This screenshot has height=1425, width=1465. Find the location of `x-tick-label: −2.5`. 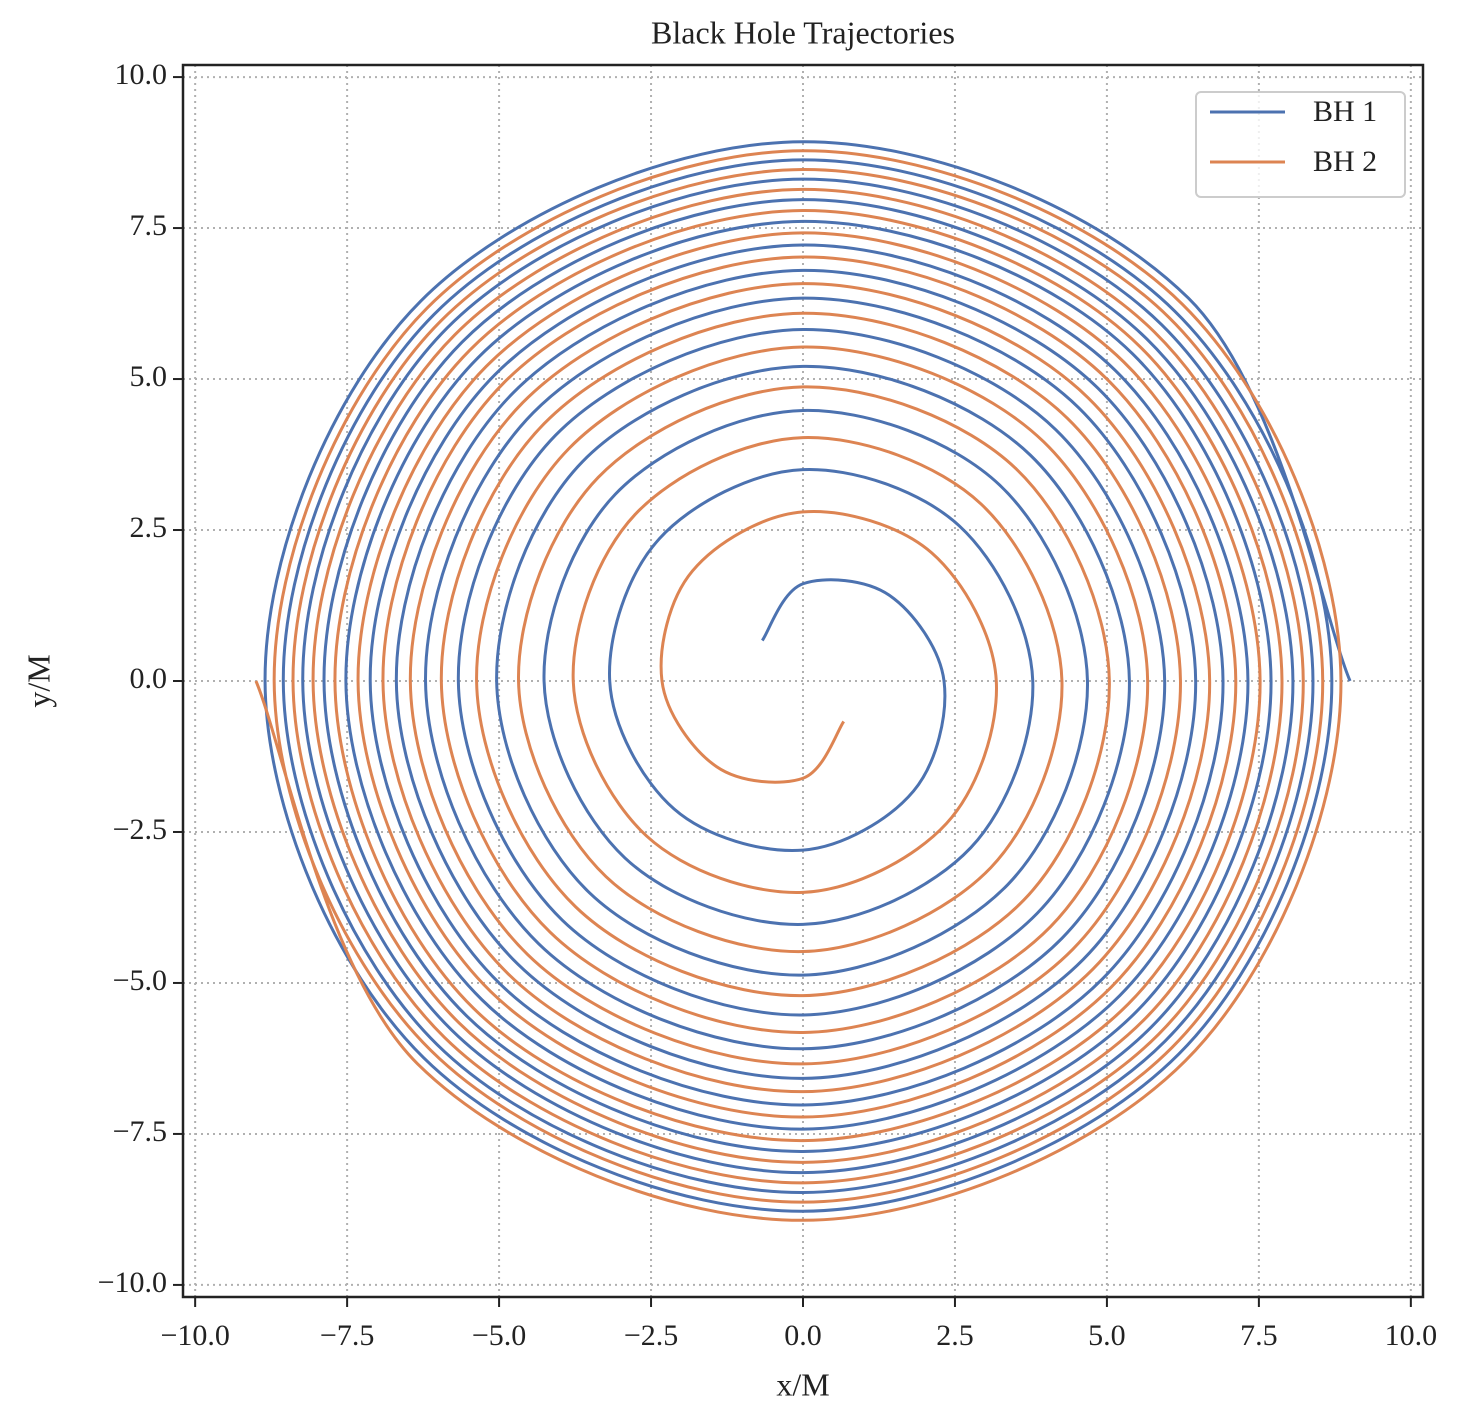

x-tick-label: −2.5 is located at coordinates (651, 1335).